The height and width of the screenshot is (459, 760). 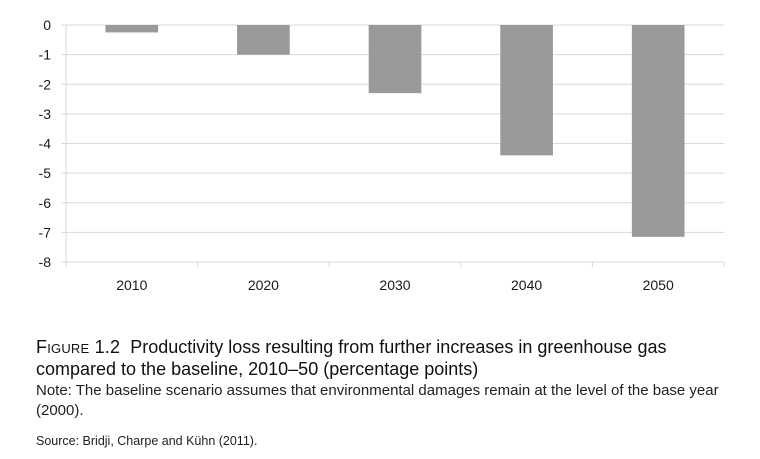 What do you see at coordinates (45, 84) in the screenshot?
I see `y-tick-label: -2` at bounding box center [45, 84].